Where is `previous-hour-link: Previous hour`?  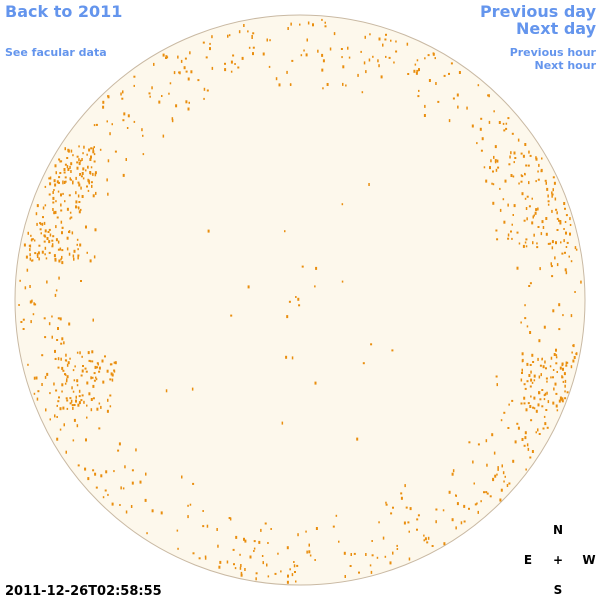 previous-hour-link: Previous hour is located at coordinates (553, 52).